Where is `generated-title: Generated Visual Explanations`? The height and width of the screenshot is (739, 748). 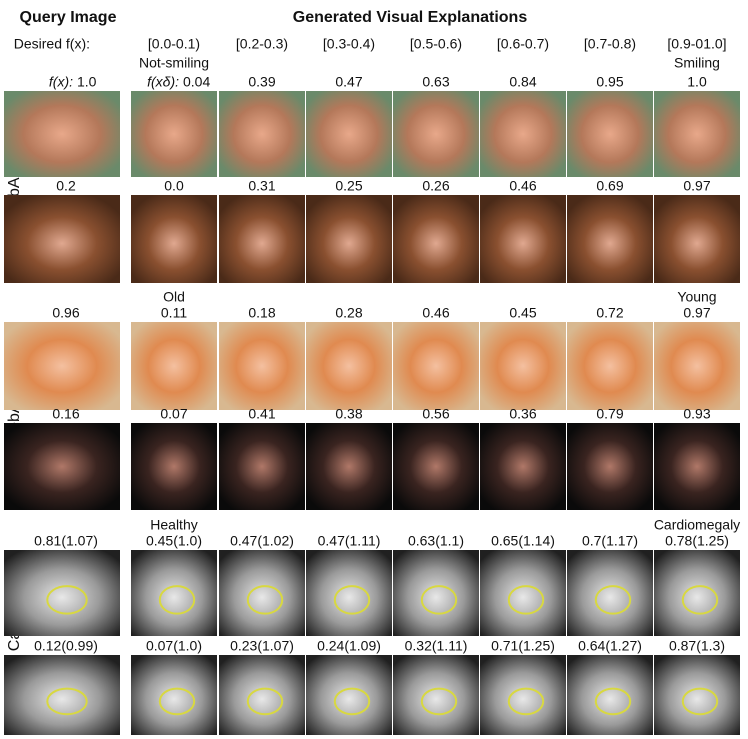 generated-title: Generated Visual Explanations is located at coordinates (410, 17).